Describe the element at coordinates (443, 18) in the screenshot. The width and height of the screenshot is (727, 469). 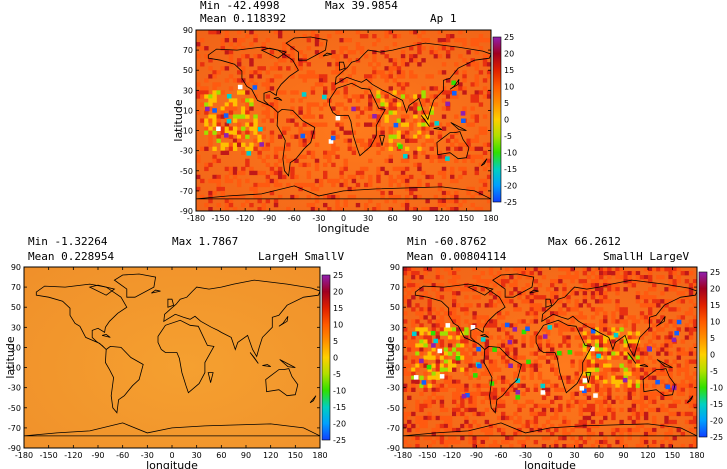
I see `top-case-label: Ap 1` at that location.